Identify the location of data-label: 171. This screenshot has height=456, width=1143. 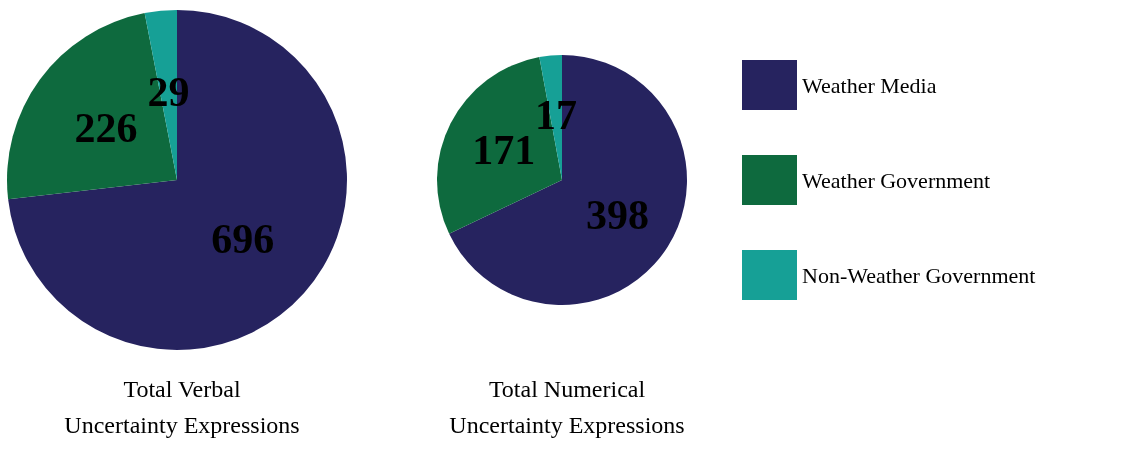
(504, 150).